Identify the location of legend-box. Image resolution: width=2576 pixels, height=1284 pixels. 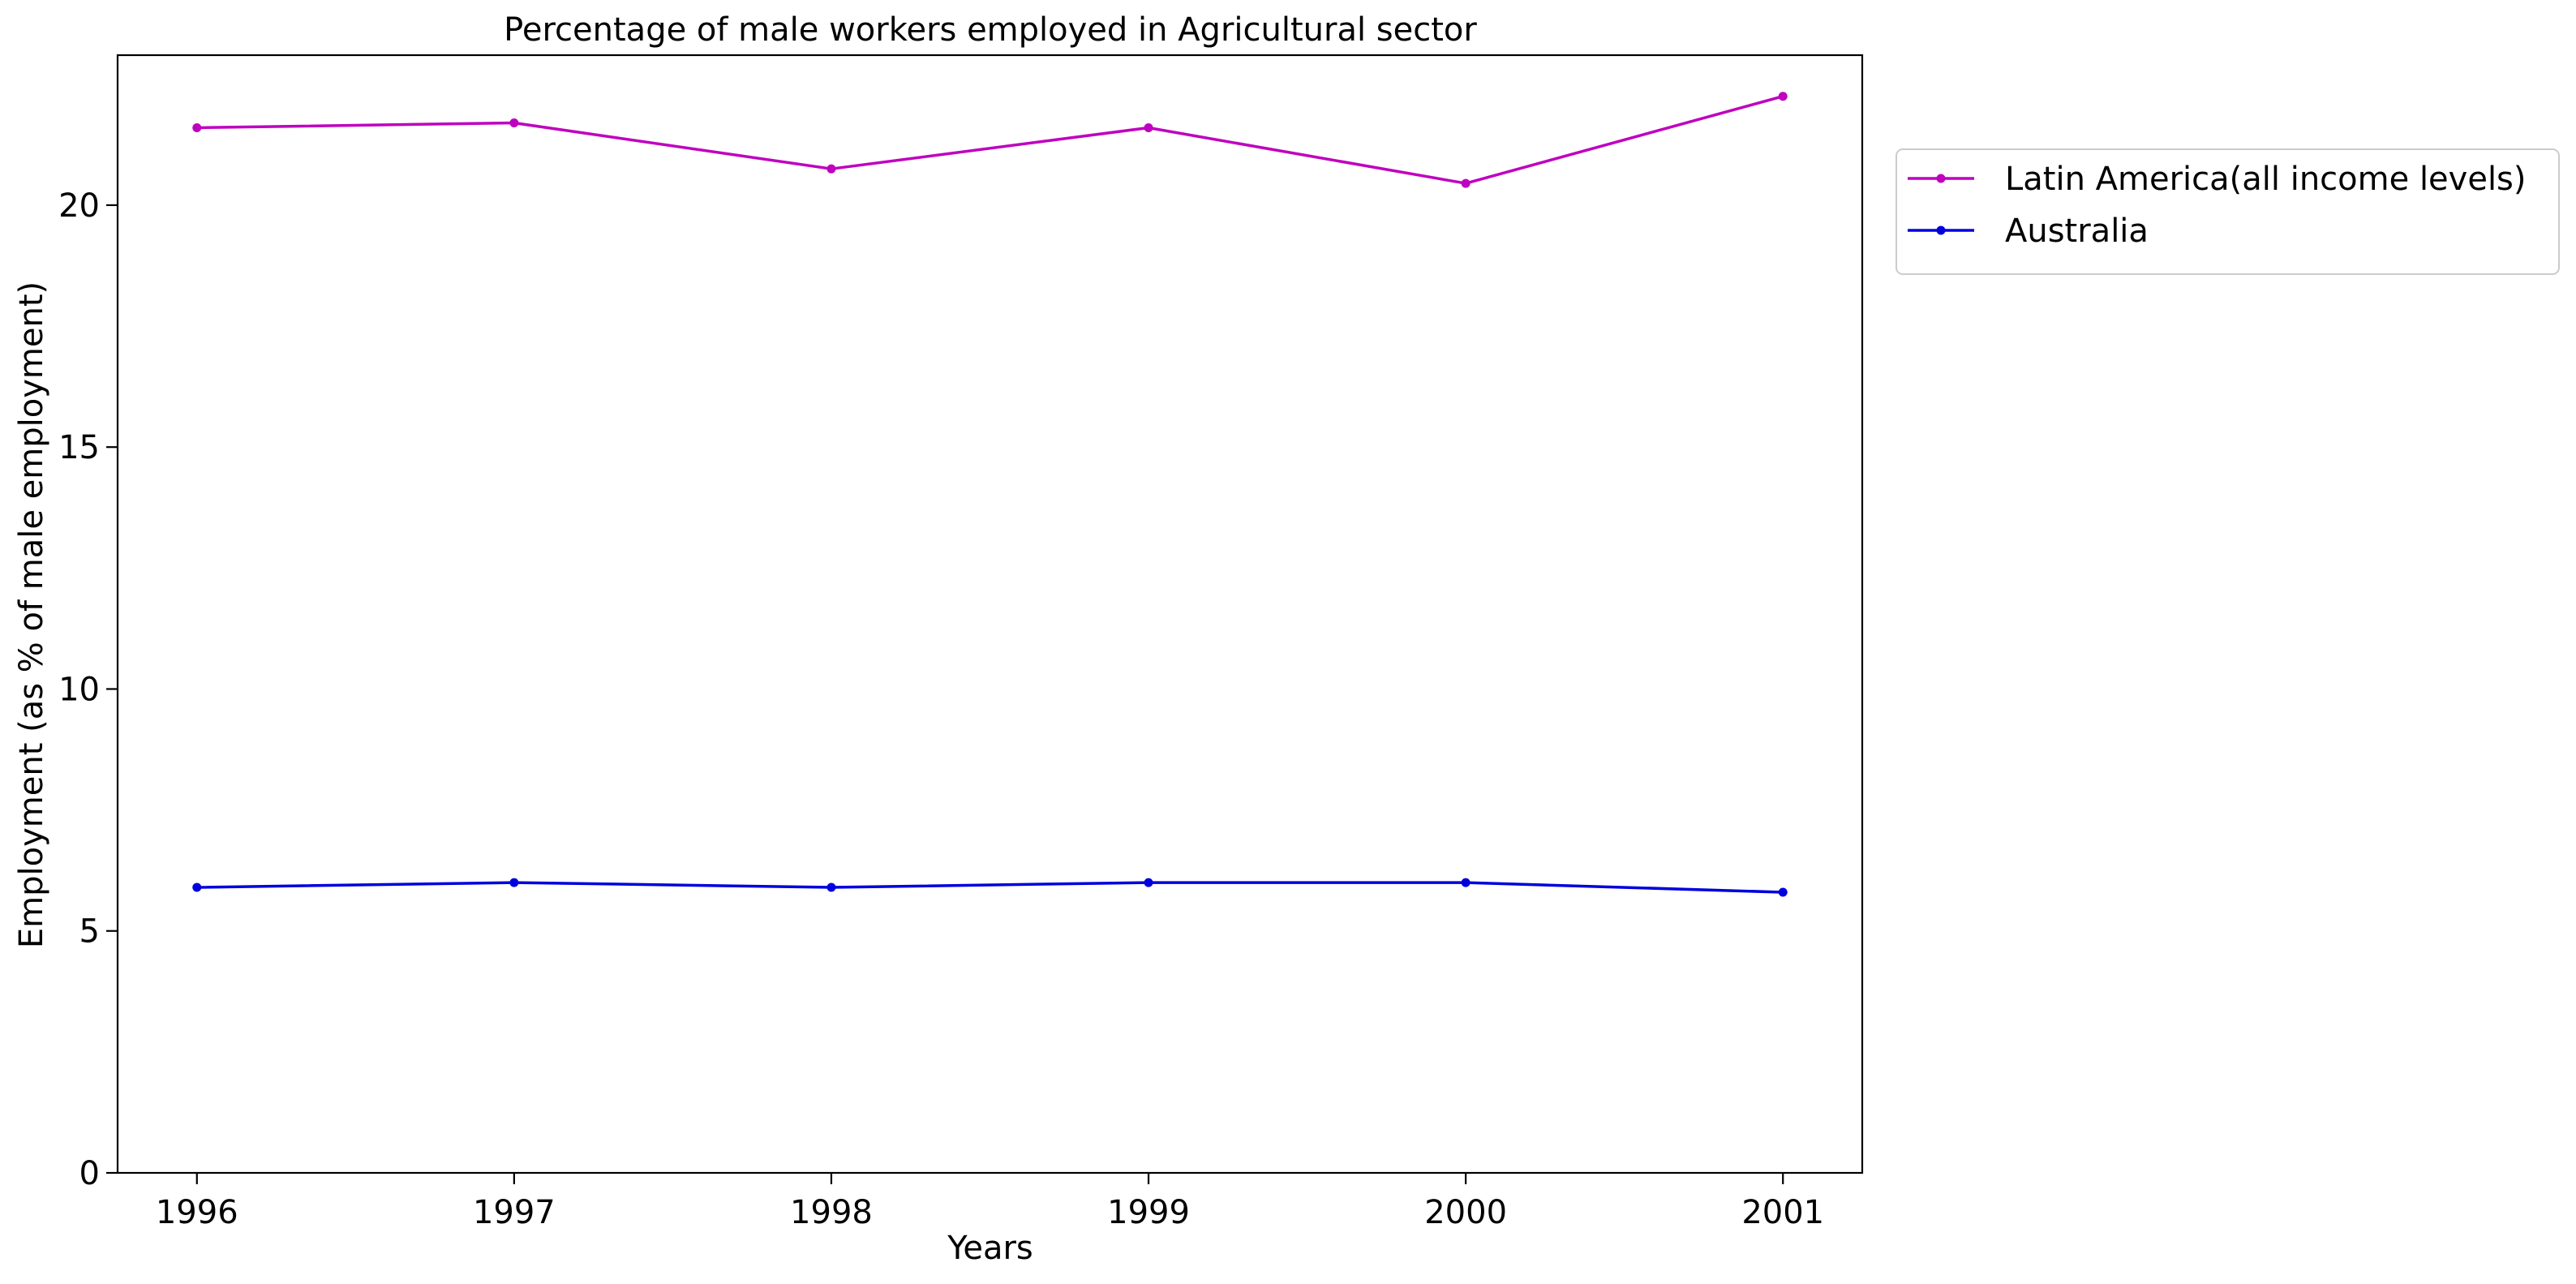
(2228, 212).